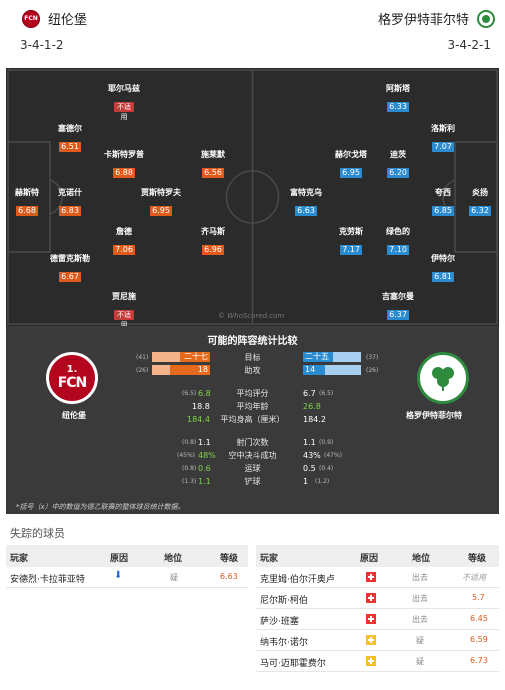 This screenshot has height=690, width=505. Describe the element at coordinates (351, 250) in the screenshot. I see `player-rating: 7.17` at that location.